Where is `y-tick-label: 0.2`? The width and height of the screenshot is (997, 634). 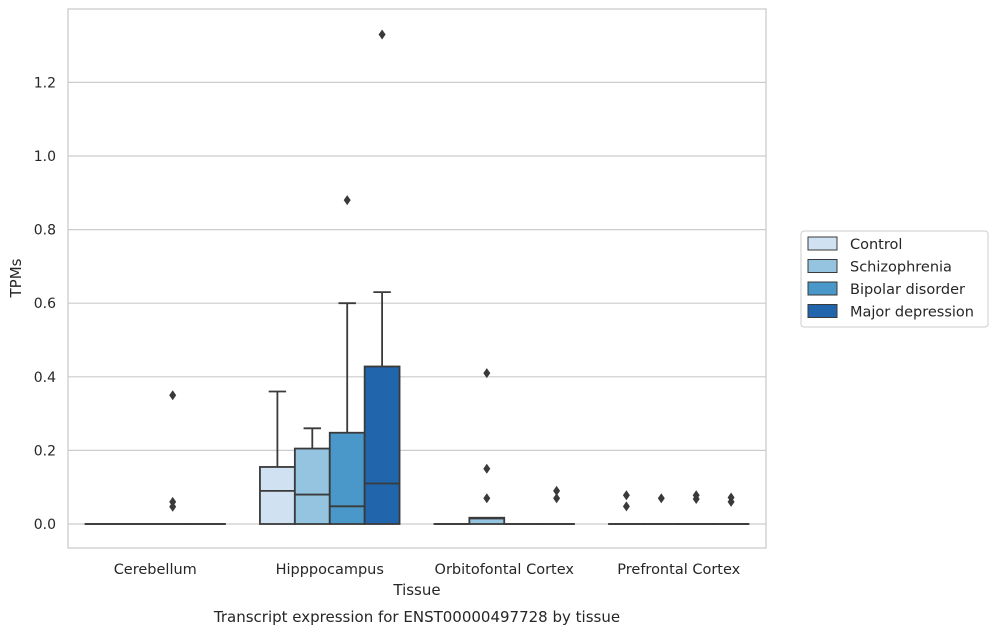 y-tick-label: 0.2 is located at coordinates (45, 451).